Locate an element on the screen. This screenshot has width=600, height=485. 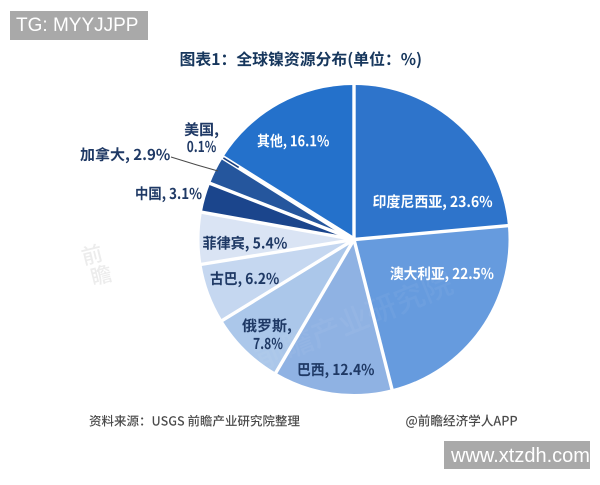
svg-text: www.xtzdh.com is located at coordinates (520, 456).